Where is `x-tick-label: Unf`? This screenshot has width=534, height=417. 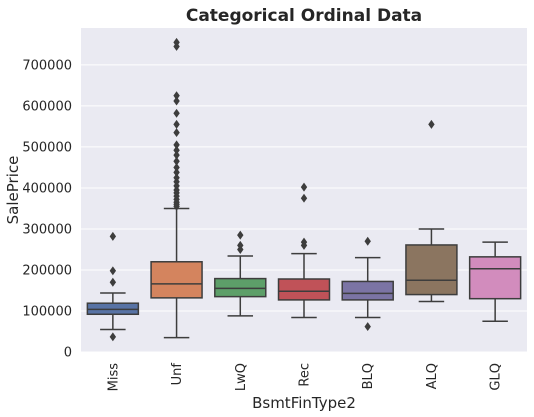 x-tick-label: Unf is located at coordinates (177, 374).